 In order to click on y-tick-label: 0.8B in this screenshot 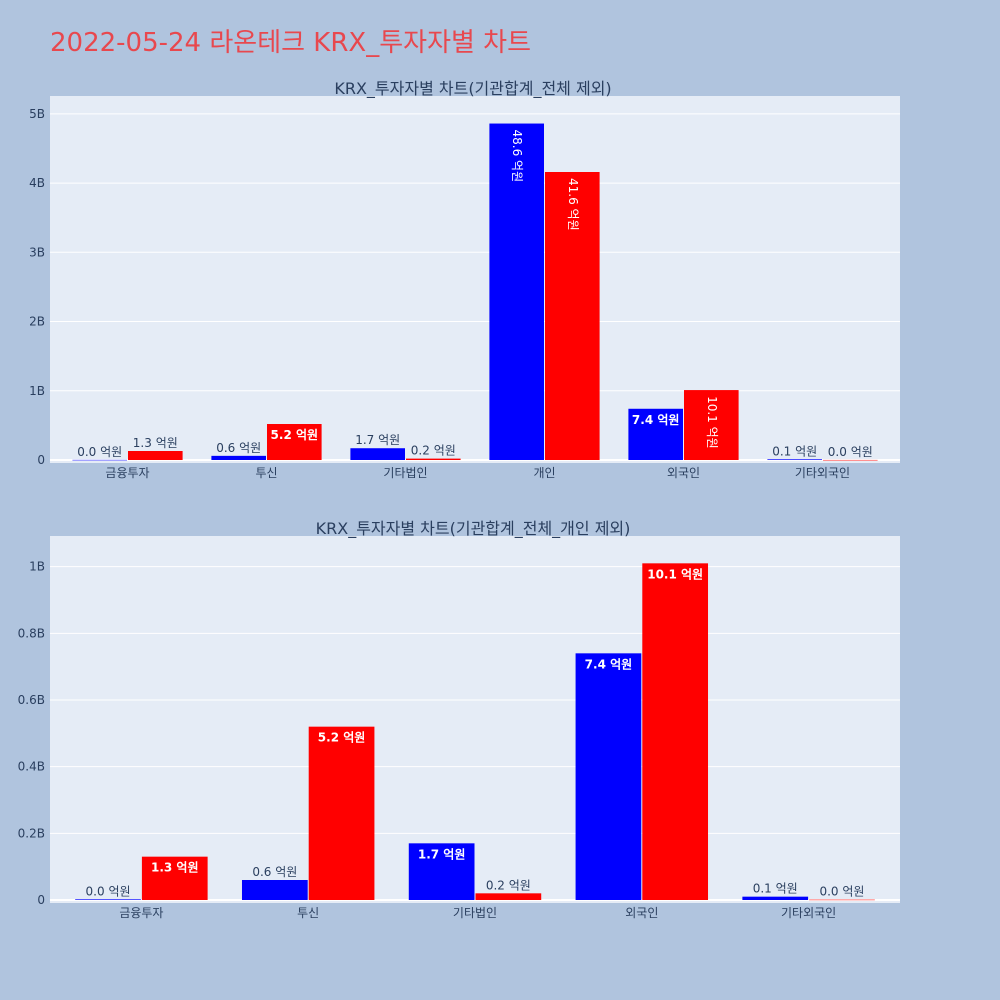, I will do `click(31, 633)`.